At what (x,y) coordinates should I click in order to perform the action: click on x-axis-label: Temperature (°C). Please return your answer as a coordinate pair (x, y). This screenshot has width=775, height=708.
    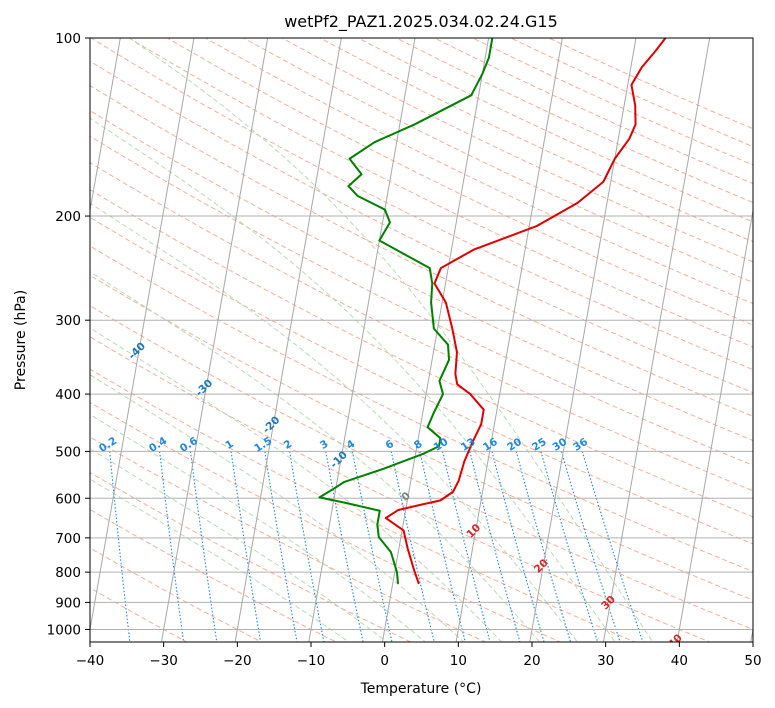
    Looking at the image, I should click on (421, 689).